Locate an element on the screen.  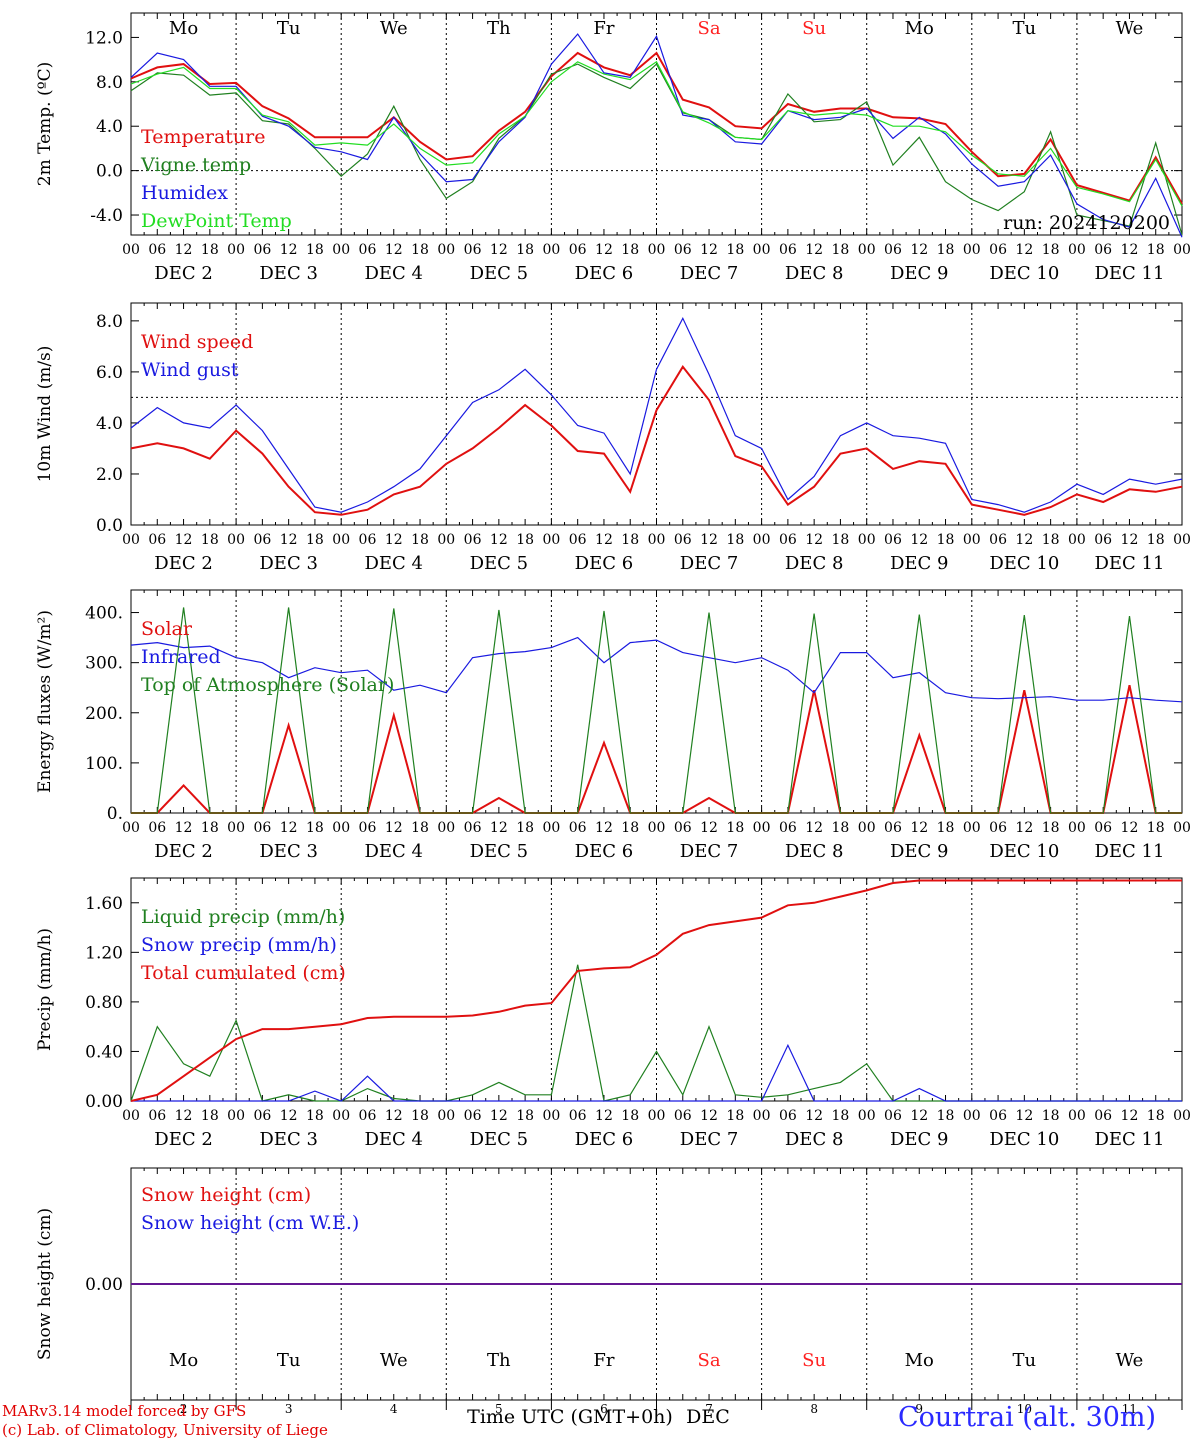
bottom-day-number: 8 is located at coordinates (814, 1409).